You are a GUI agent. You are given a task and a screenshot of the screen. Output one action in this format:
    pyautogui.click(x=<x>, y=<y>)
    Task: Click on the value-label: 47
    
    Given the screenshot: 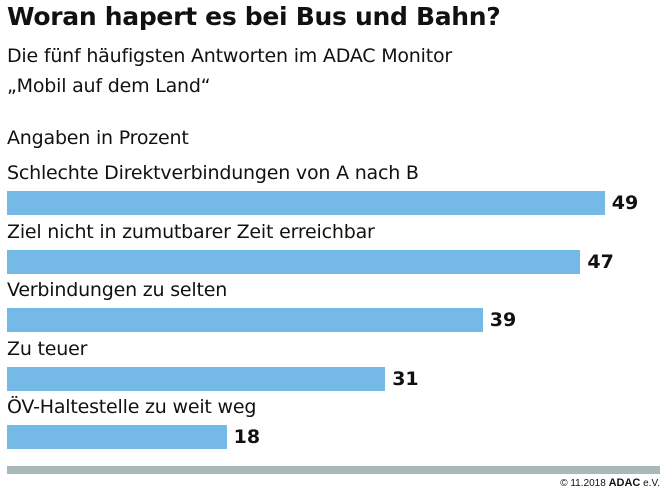 What is the action you would take?
    pyautogui.click(x=600, y=261)
    